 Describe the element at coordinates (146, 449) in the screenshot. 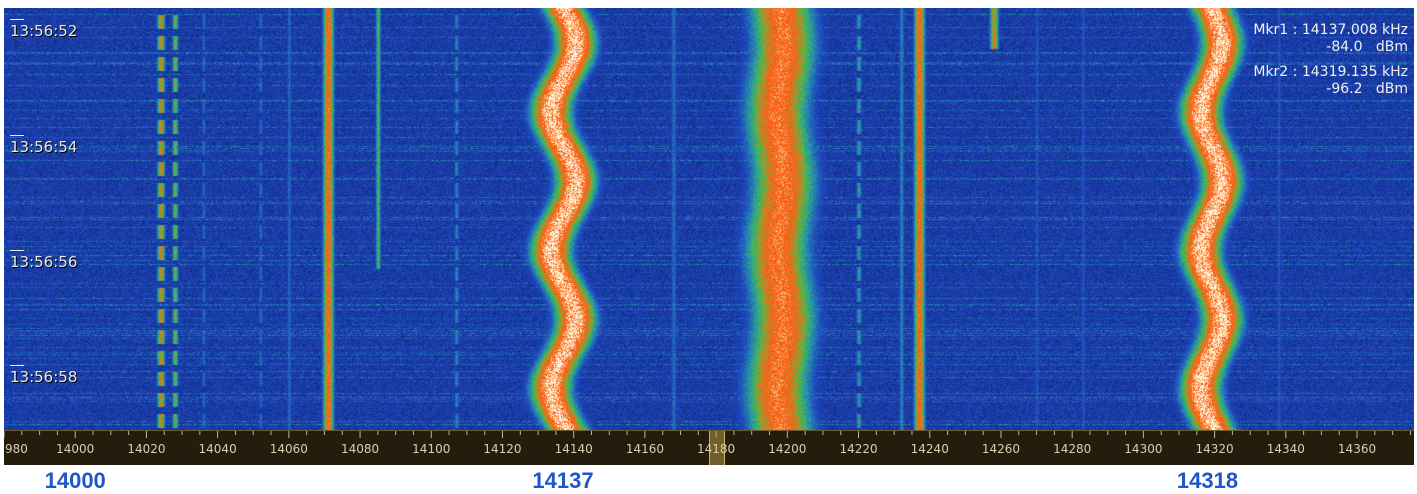

I see `axis-tick-label: 14020` at that location.